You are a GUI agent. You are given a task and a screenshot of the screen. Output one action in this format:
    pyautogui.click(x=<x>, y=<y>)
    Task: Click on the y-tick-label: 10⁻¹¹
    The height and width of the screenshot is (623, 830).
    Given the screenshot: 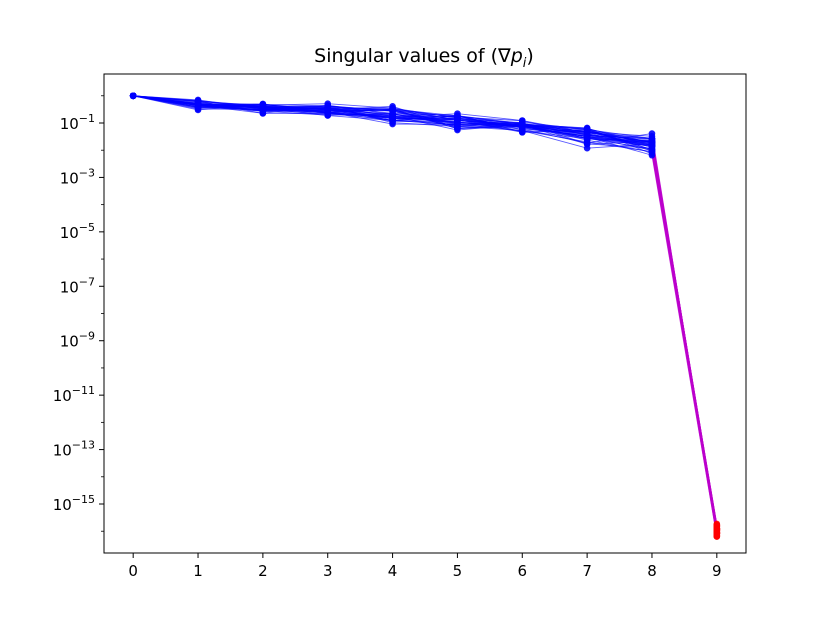 What is the action you would take?
    pyautogui.click(x=74, y=394)
    